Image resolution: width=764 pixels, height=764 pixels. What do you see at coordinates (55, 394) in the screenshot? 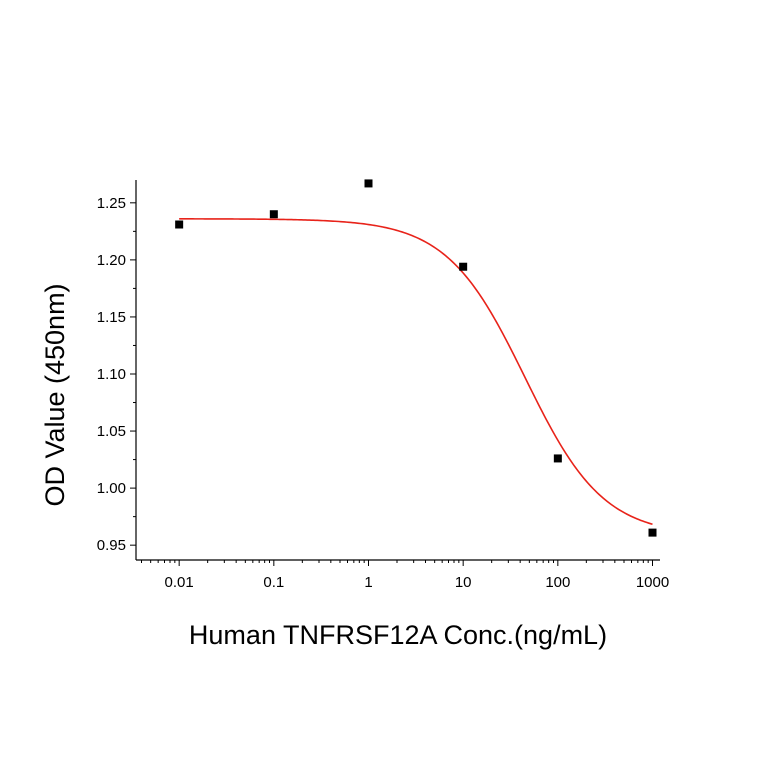
I see `y-axis-title: OD Value (450nm)` at bounding box center [55, 394].